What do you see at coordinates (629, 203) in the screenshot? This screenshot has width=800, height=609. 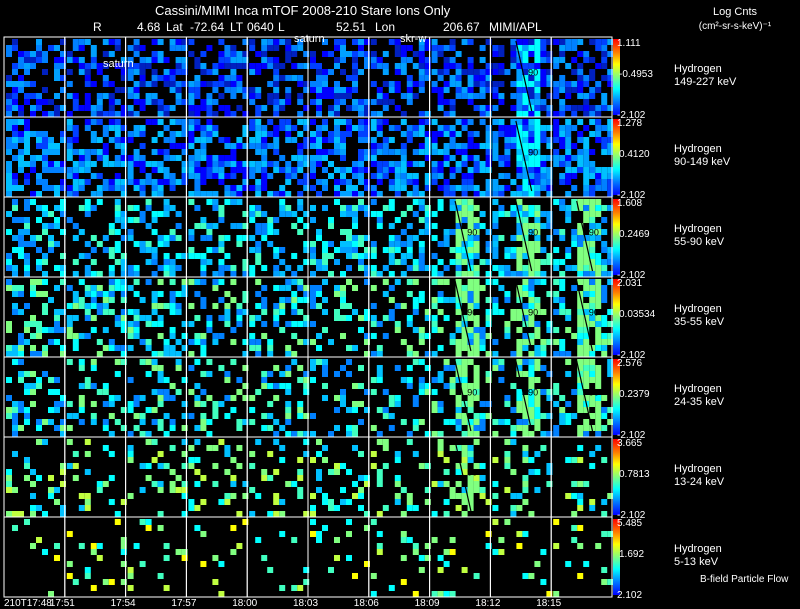 I see `colorbar-max-label: 1.608` at bounding box center [629, 203].